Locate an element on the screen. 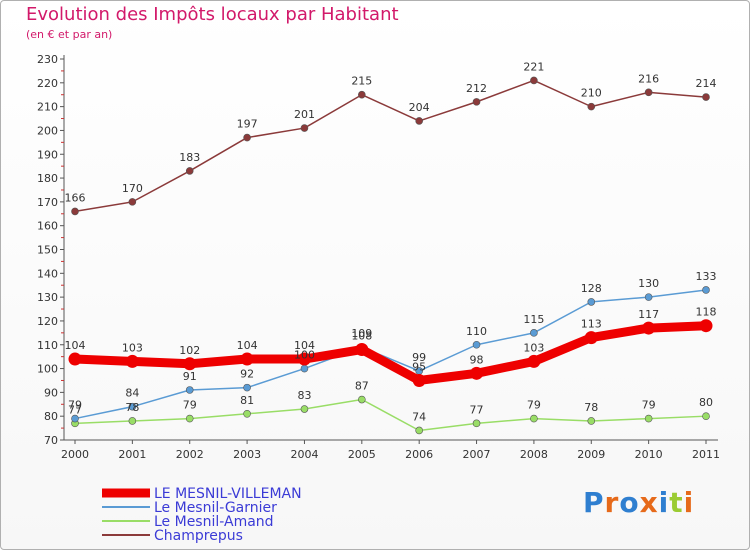 The height and width of the screenshot is (550, 750). proxiti-logo: Proxiti is located at coordinates (639, 502).